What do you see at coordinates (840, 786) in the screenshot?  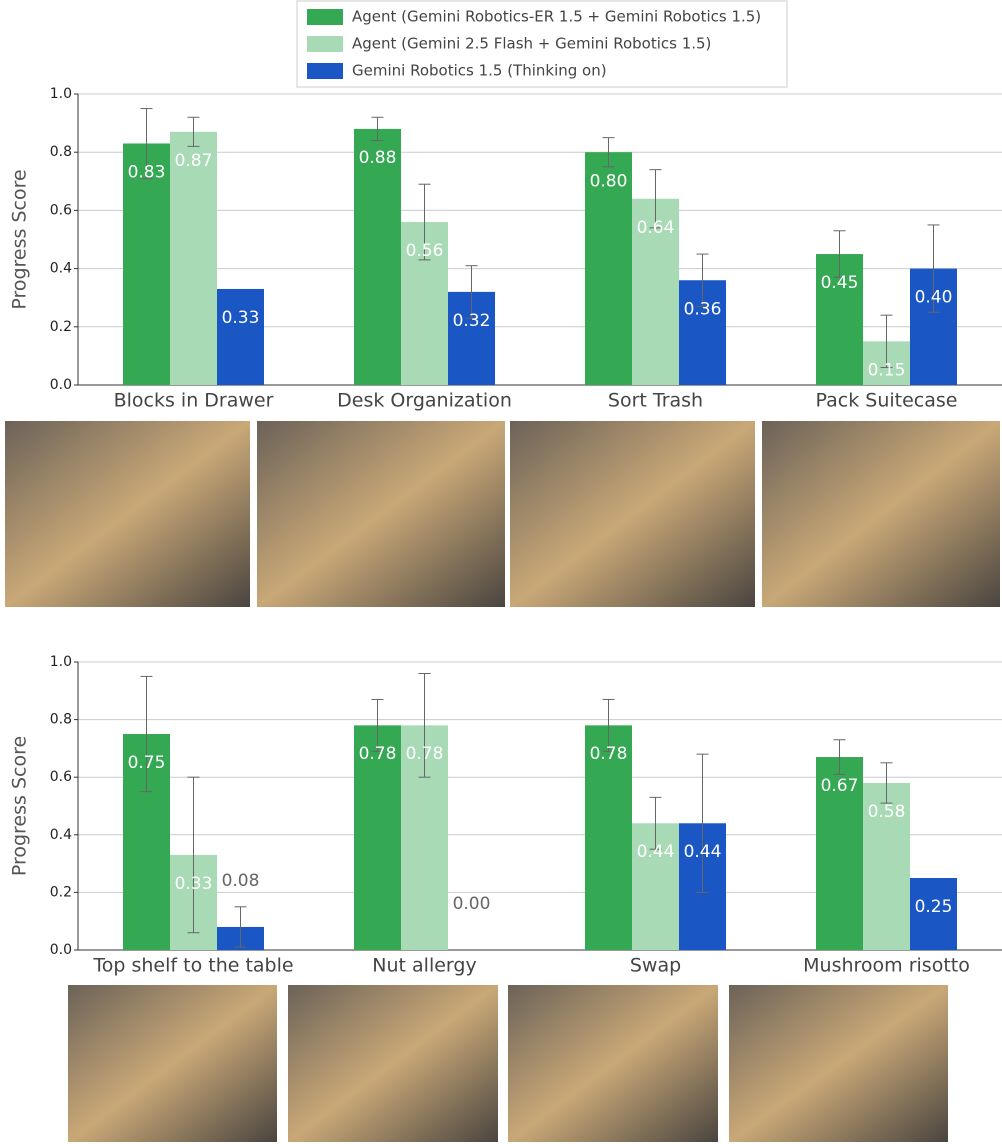 I see `value-label: 0.67` at bounding box center [840, 786].